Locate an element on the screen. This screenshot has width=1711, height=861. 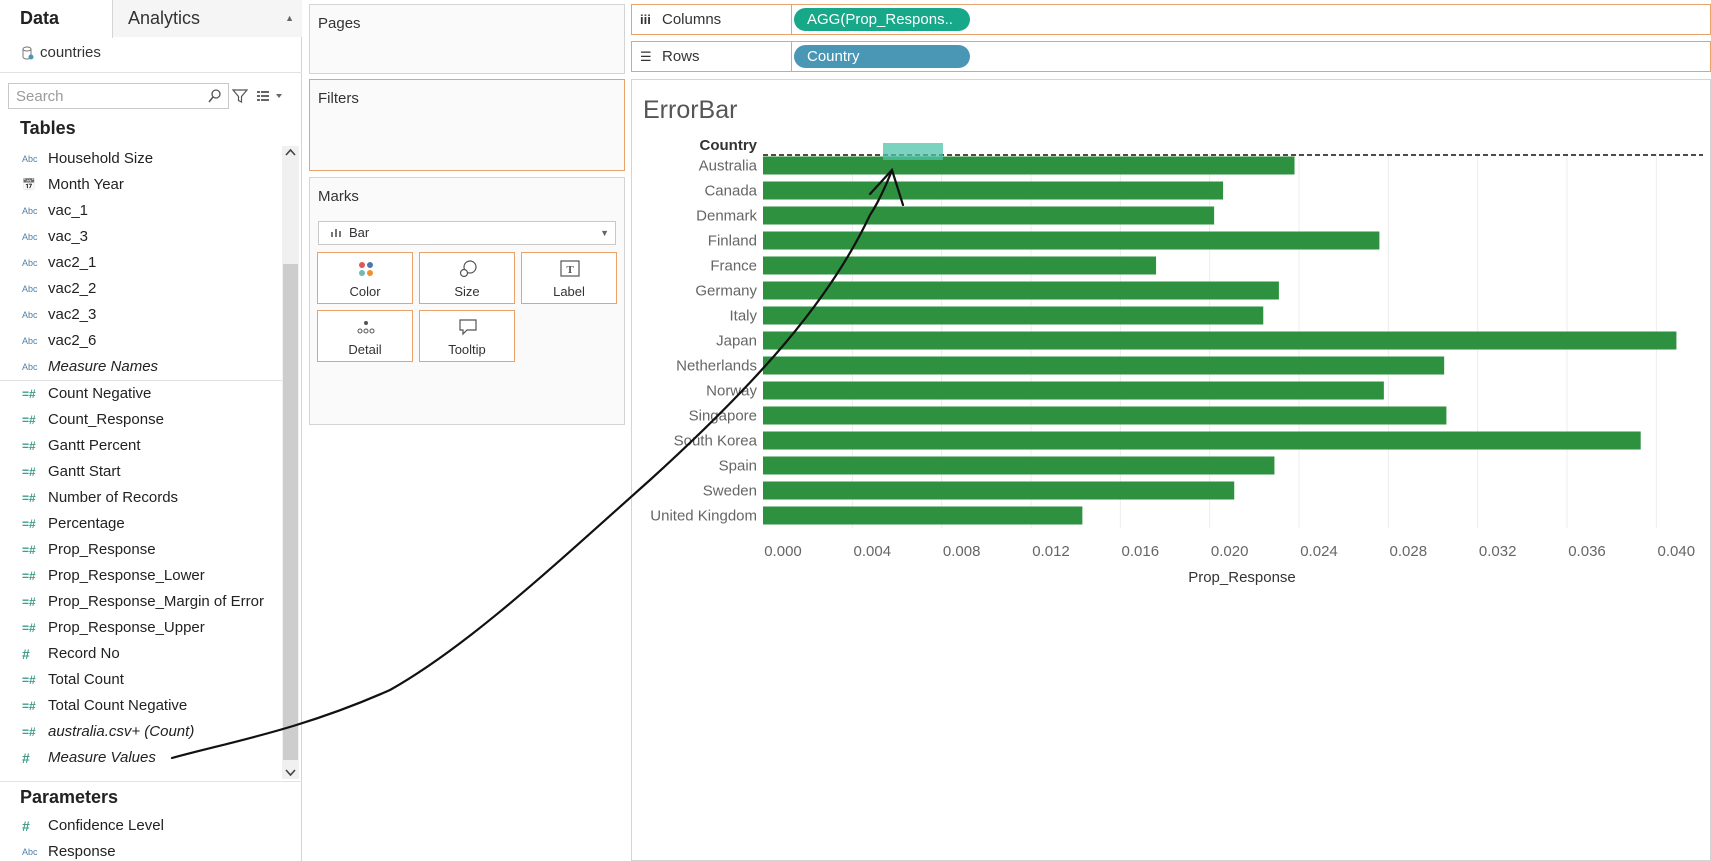
field-name: Month Year is located at coordinates (86, 184).